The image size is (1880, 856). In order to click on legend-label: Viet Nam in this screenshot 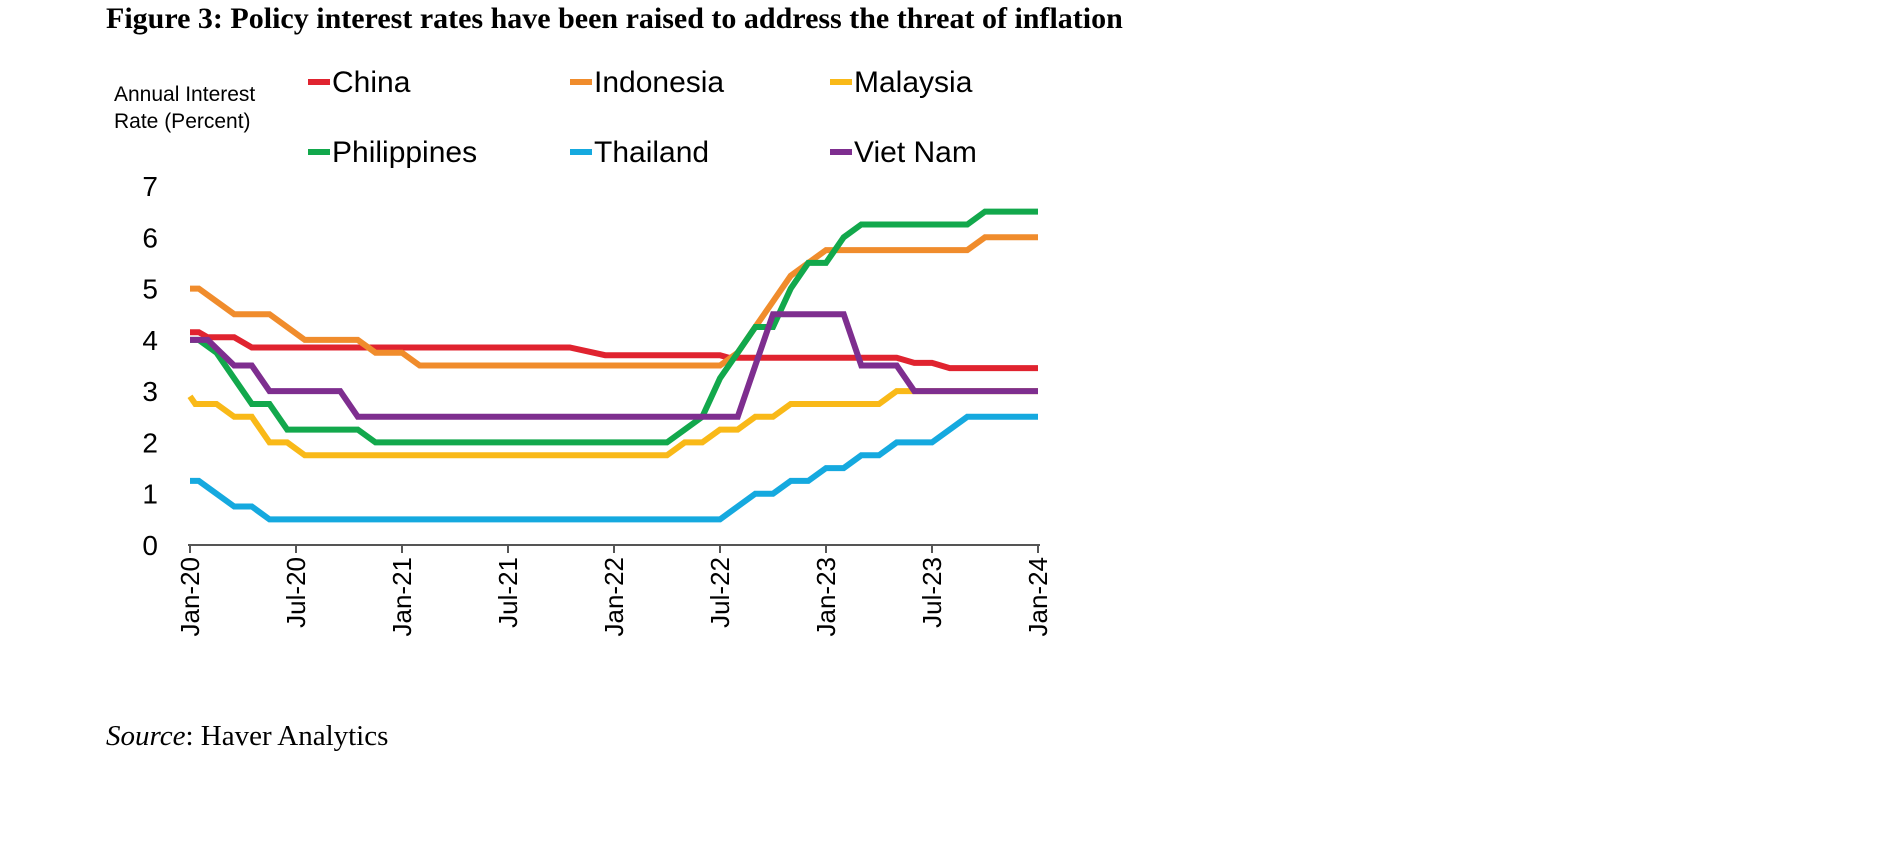, I will do `click(915, 152)`.